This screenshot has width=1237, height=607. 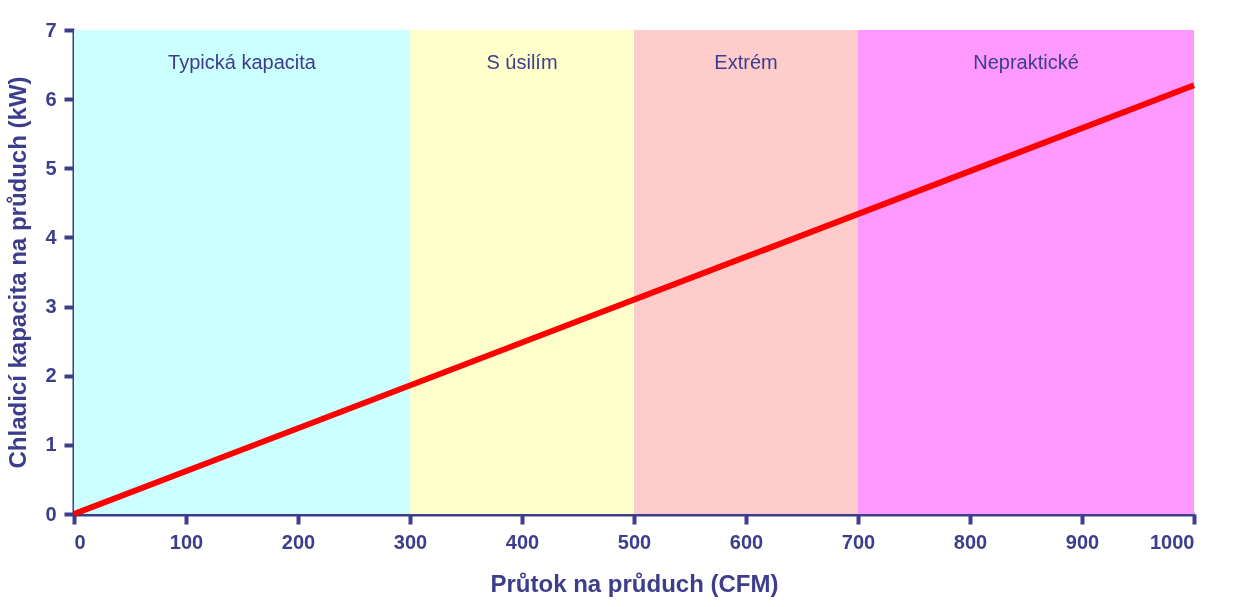 I want to click on y-tick-label: 3, so click(x=51, y=306).